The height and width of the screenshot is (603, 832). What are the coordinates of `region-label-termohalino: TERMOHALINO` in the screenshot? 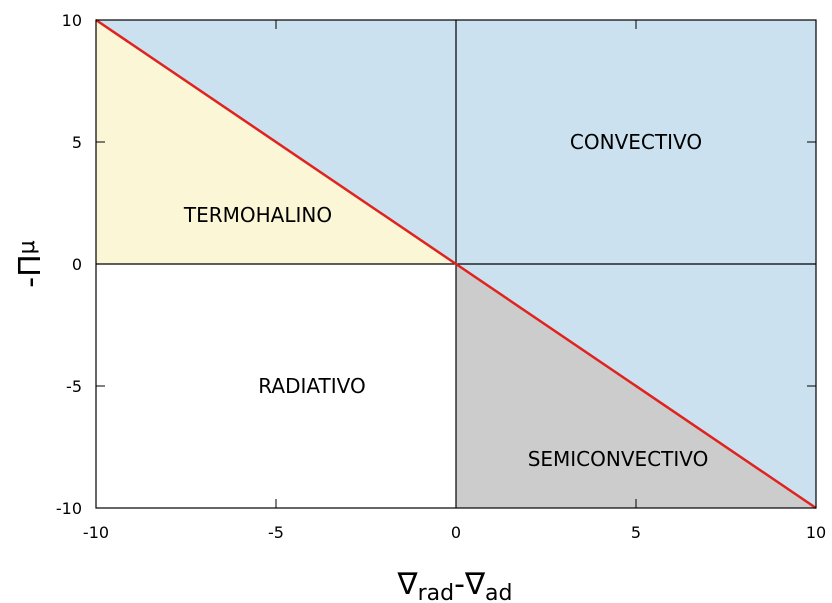 It's located at (257, 215).